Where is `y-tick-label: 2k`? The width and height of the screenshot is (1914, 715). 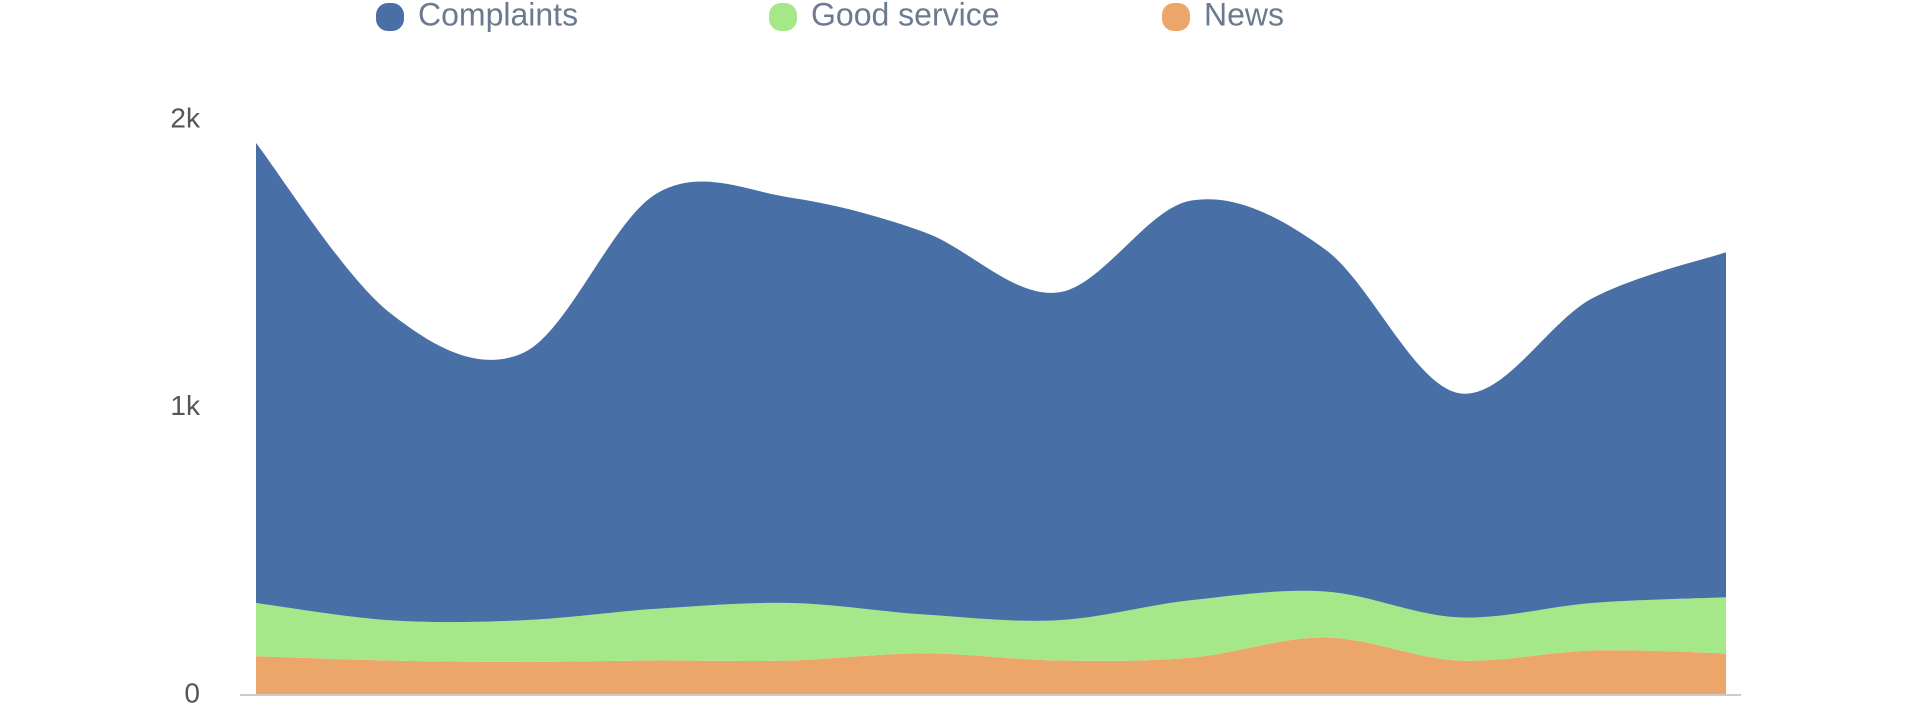
y-tick-label: 2k is located at coordinates (185, 117).